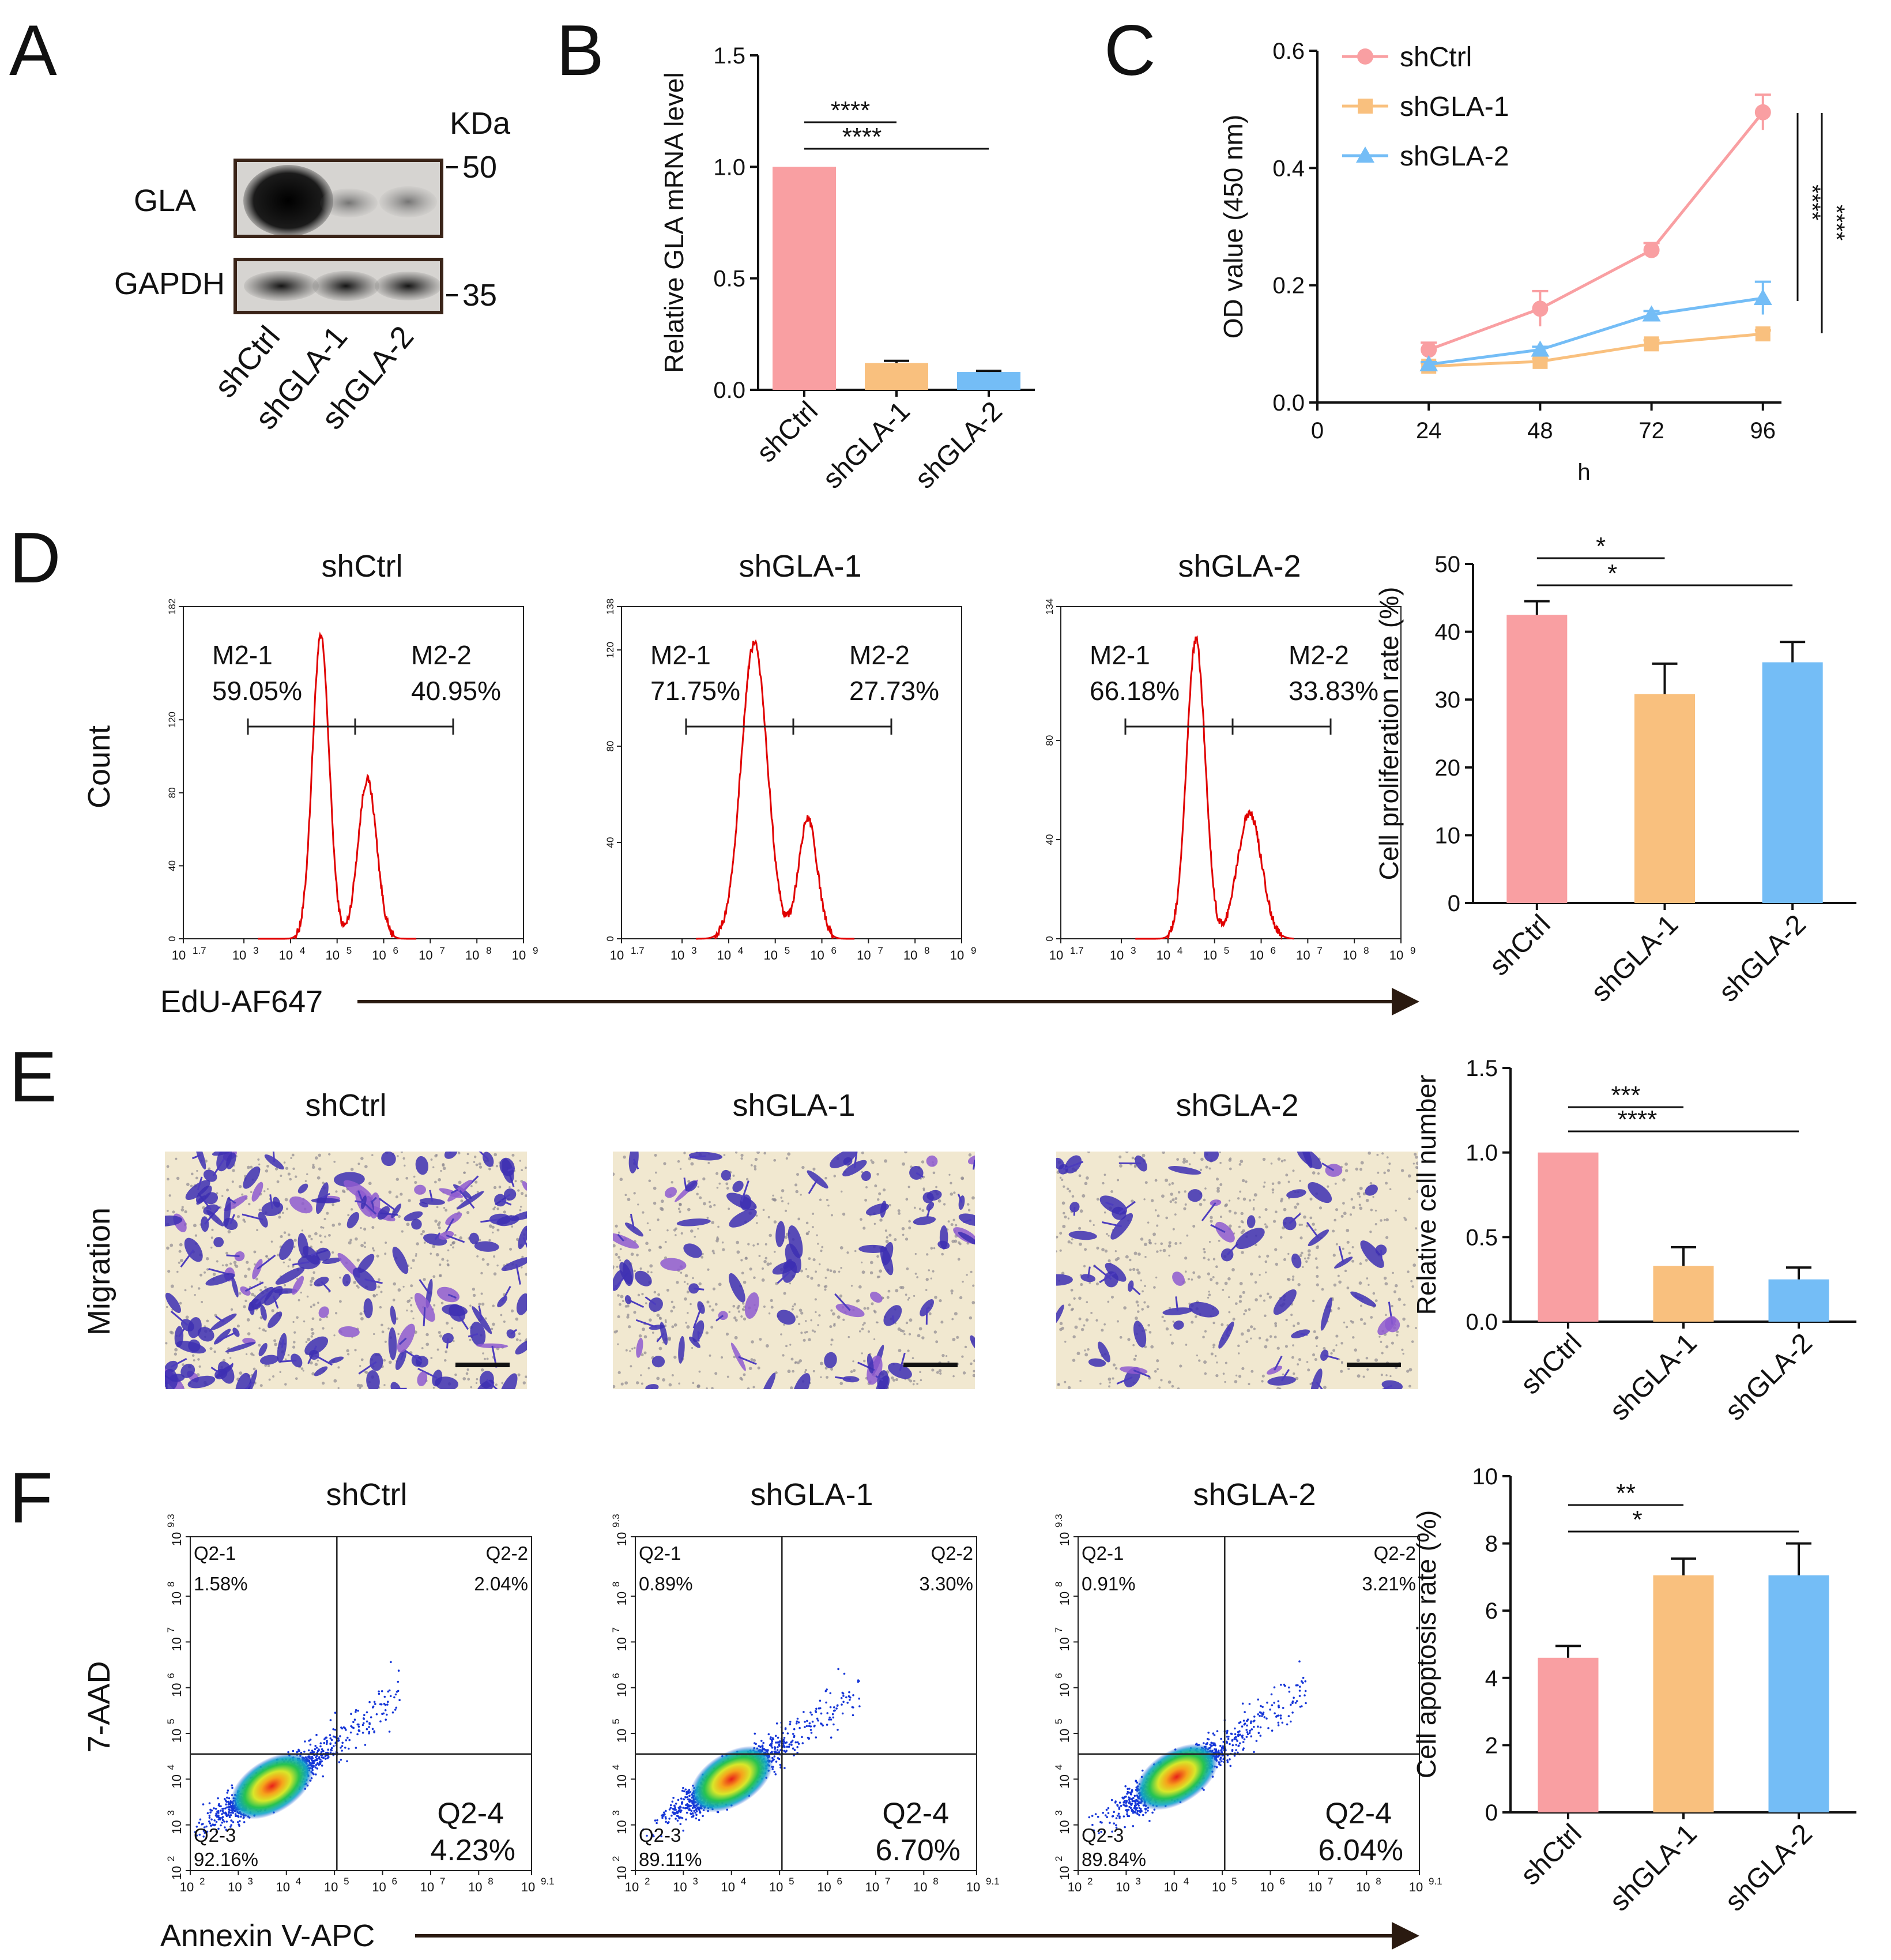 This screenshot has width=1891, height=1960. What do you see at coordinates (473, 1850) in the screenshot?
I see `q4-percent: 4.23%` at bounding box center [473, 1850].